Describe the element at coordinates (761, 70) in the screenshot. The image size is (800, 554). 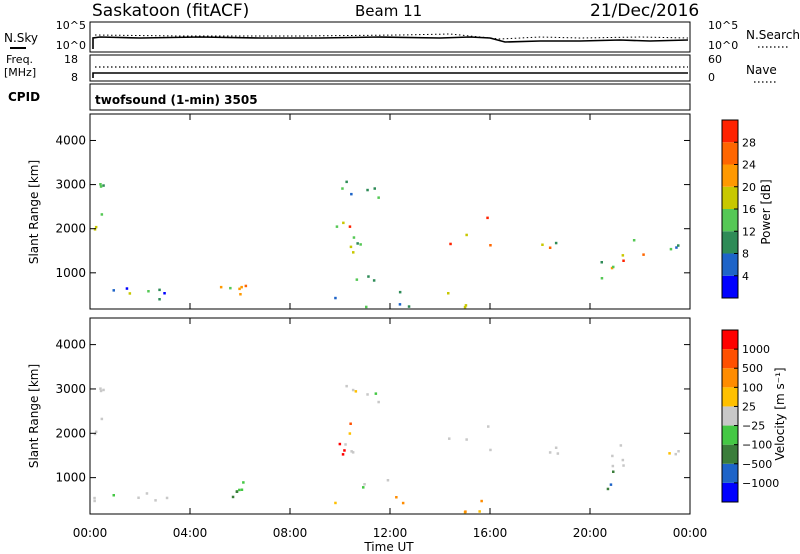
I see `nave-label: Nave` at that location.